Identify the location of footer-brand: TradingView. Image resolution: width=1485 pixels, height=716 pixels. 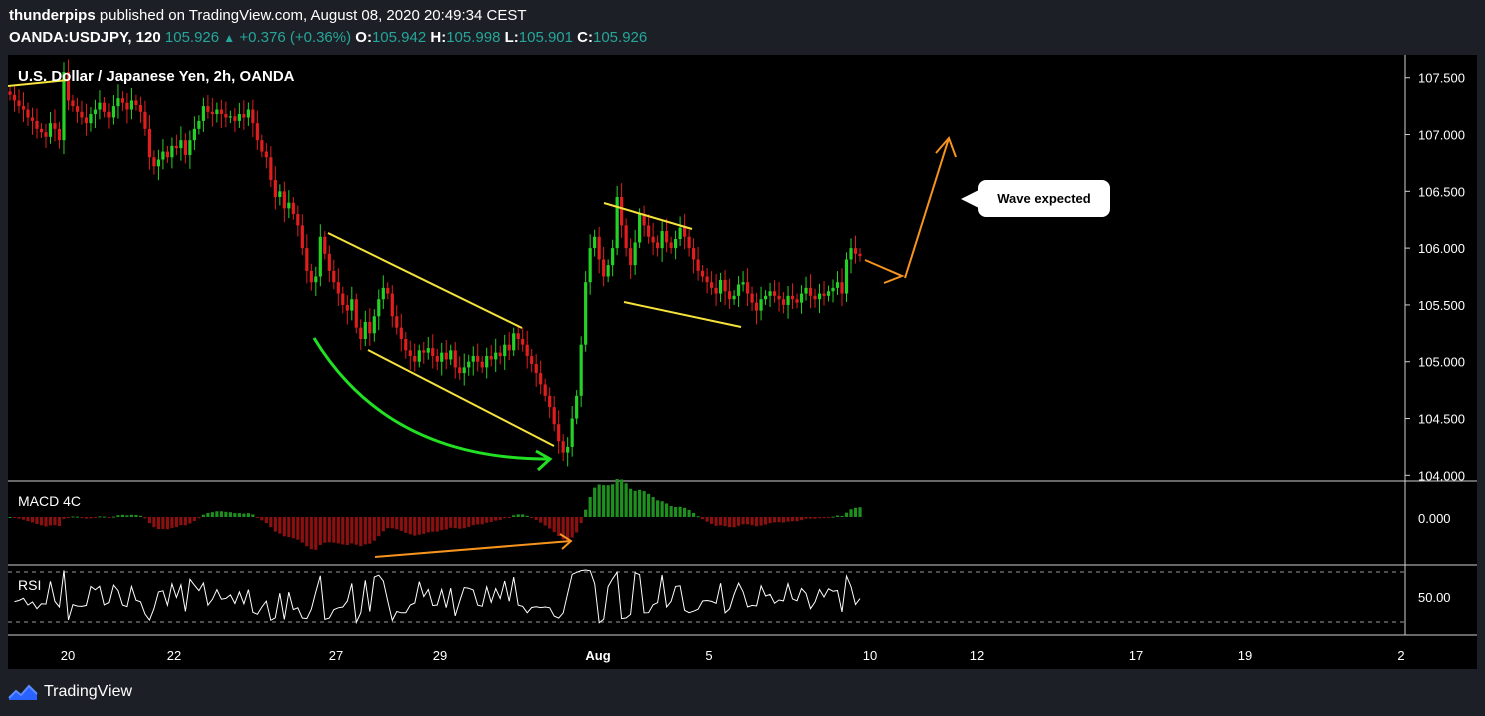
(88, 691).